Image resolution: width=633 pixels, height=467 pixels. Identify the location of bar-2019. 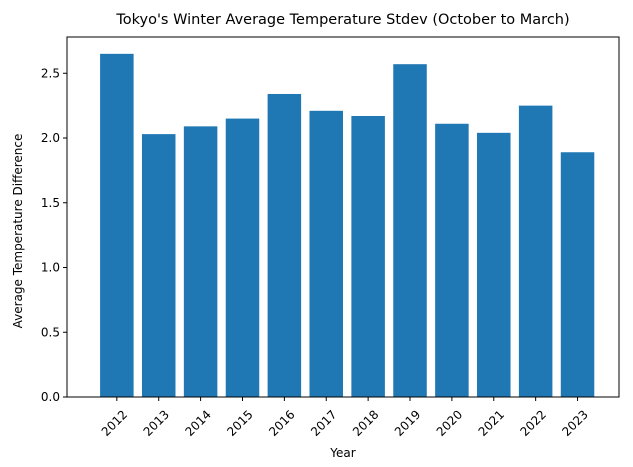
(410, 230).